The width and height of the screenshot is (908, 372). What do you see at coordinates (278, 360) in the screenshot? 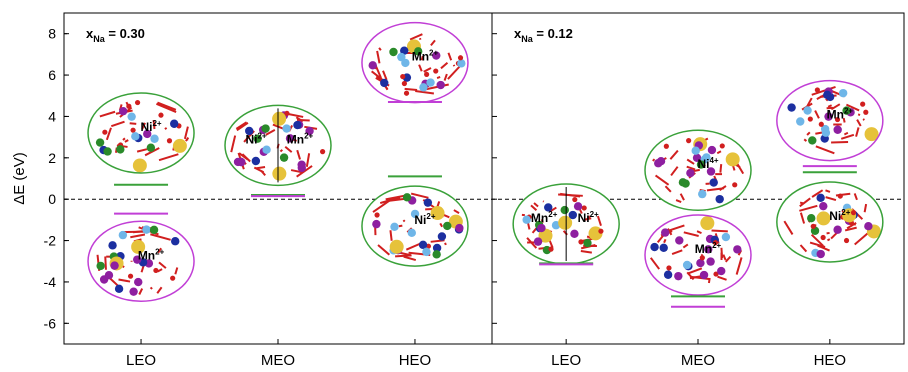
I see `x-category-label: MEO` at bounding box center [278, 360].